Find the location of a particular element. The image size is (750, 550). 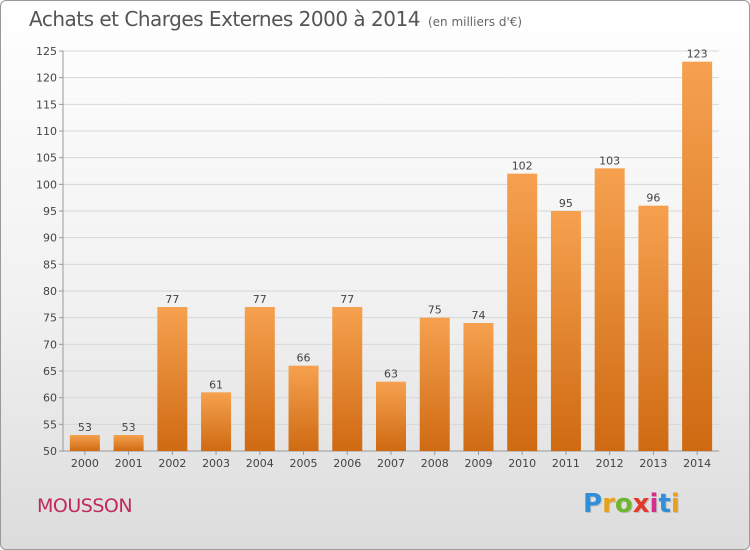

proxiti-logo: Proxiti is located at coordinates (631, 504).